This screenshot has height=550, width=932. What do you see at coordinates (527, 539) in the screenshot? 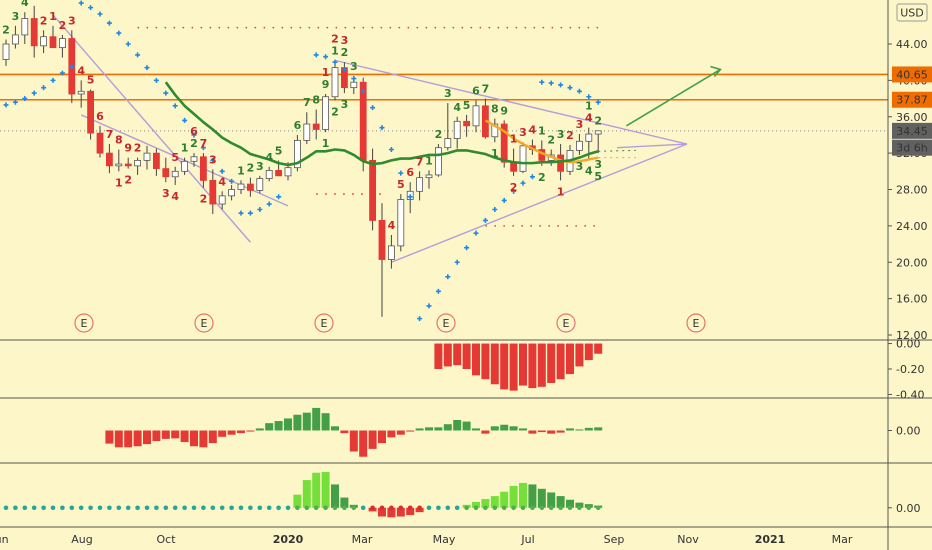
I see `time-tick-label: Jul` at bounding box center [527, 539].